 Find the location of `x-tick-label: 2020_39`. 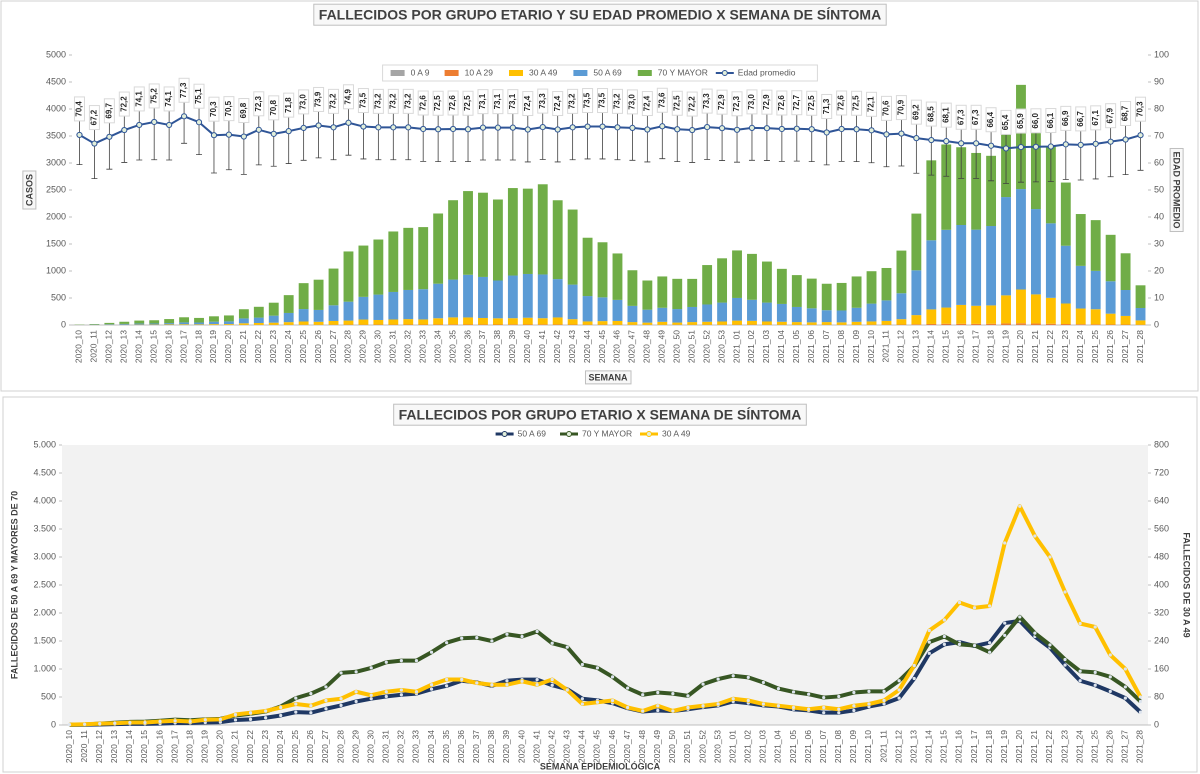

x-tick-label: 2020_39 is located at coordinates (512, 346).